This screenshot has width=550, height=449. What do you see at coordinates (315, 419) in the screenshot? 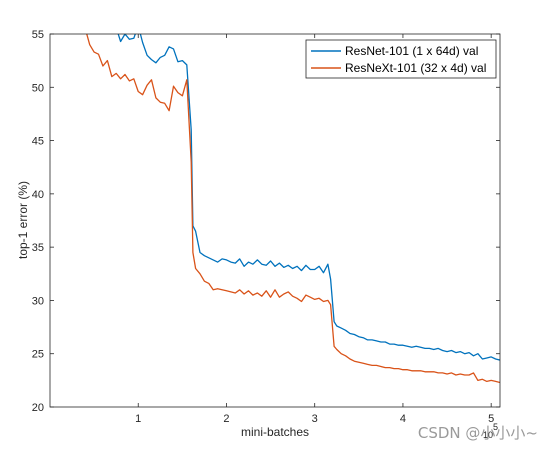
I see `x-tick-label: 3` at bounding box center [315, 419].